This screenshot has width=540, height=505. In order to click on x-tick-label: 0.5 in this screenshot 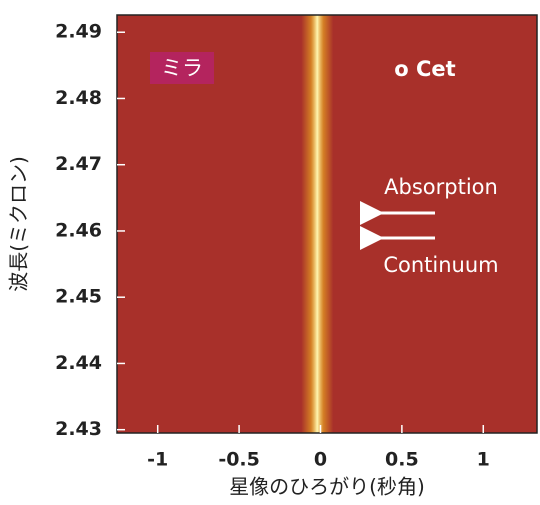, I will do `click(402, 460)`.